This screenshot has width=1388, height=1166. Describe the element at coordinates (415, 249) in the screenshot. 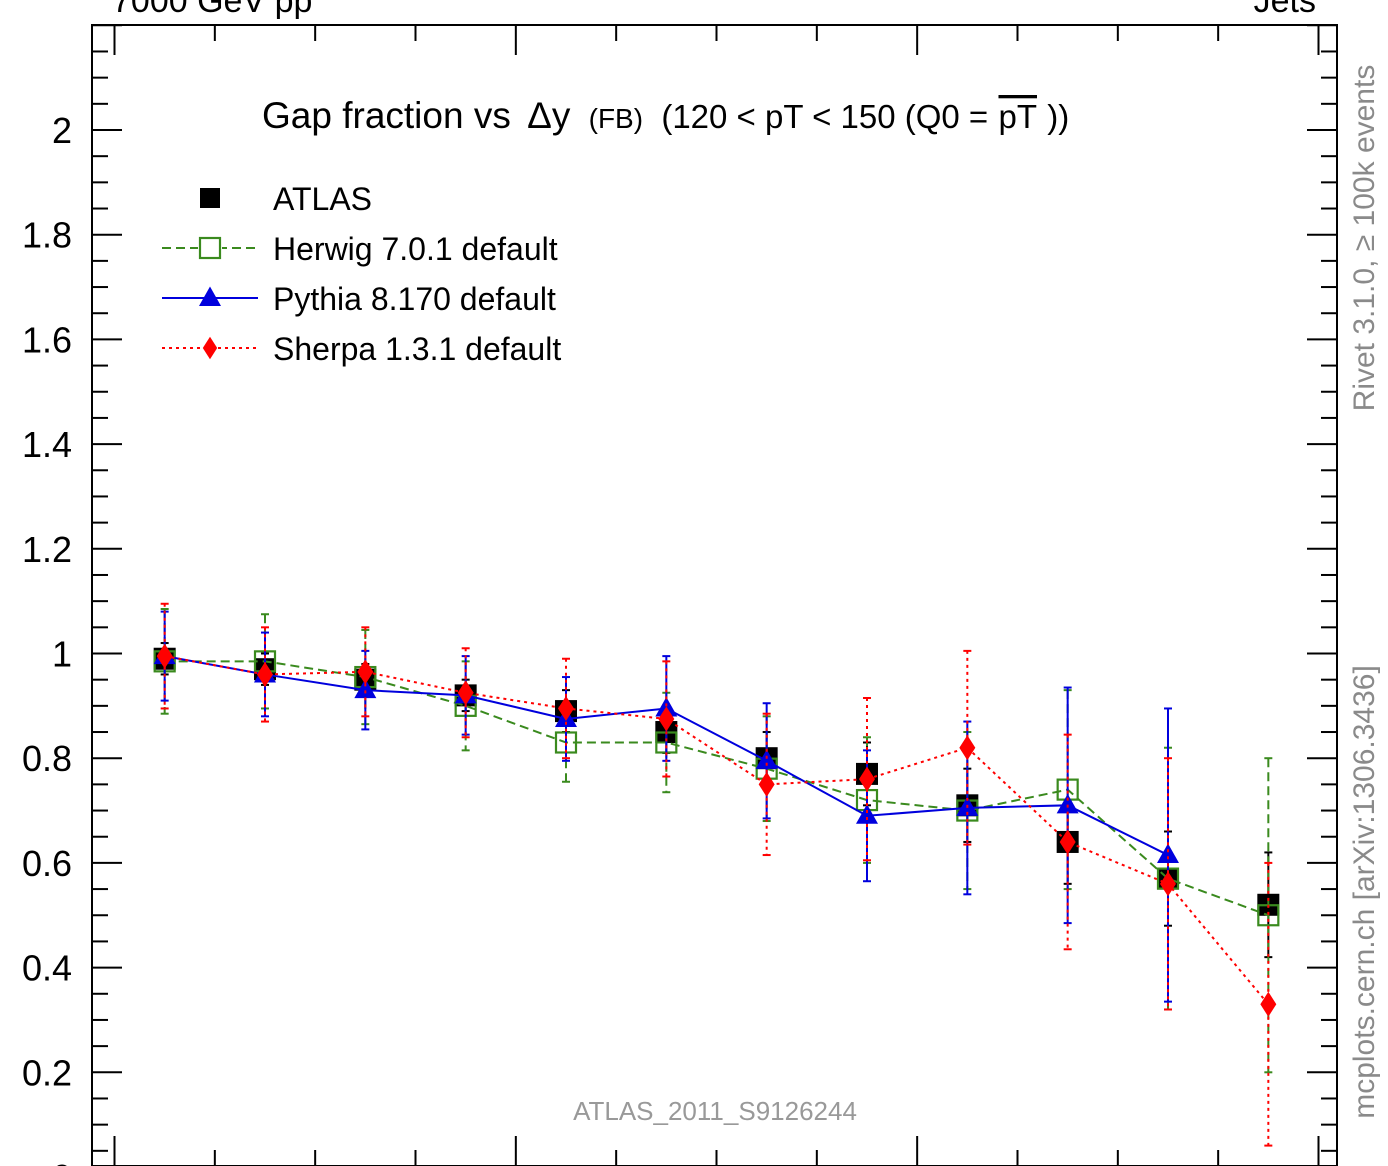

I see `legend-label: Herwig 7.0.1 default` at that location.